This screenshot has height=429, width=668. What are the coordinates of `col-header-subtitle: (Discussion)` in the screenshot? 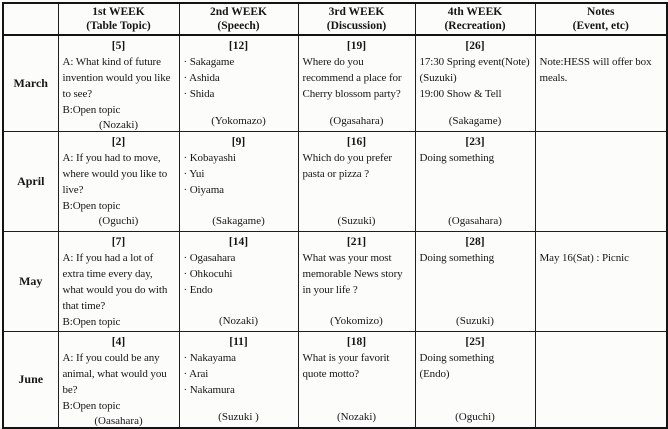 It's located at (356, 26).